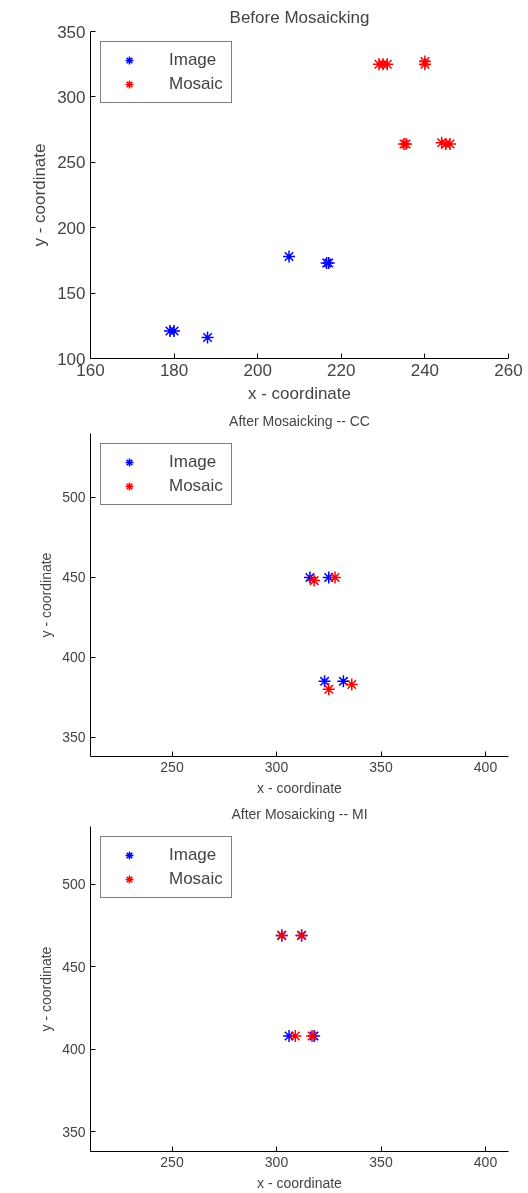  Describe the element at coordinates (299, 420) in the screenshot. I see `chart-title: After Mosaicking -- CC` at that location.